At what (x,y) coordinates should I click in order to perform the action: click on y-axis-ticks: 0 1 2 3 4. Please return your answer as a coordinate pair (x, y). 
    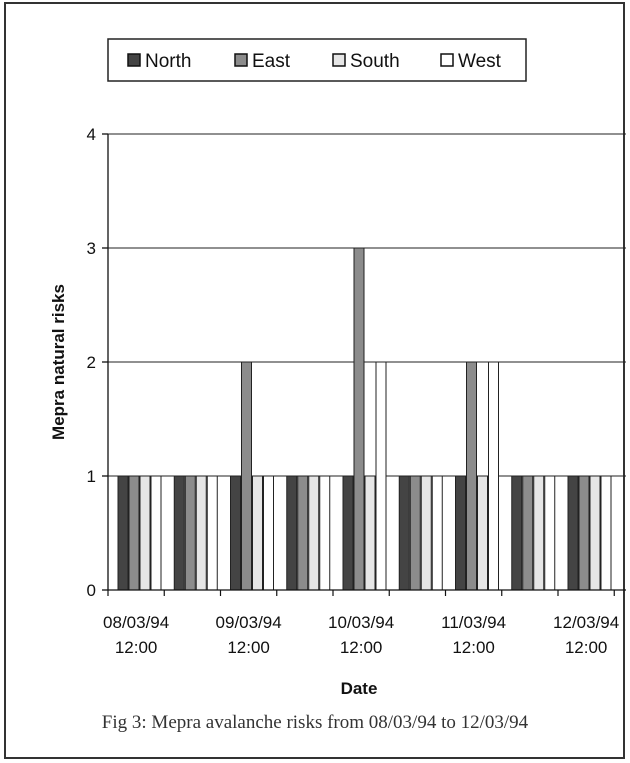
    Looking at the image, I should click on (97, 362).